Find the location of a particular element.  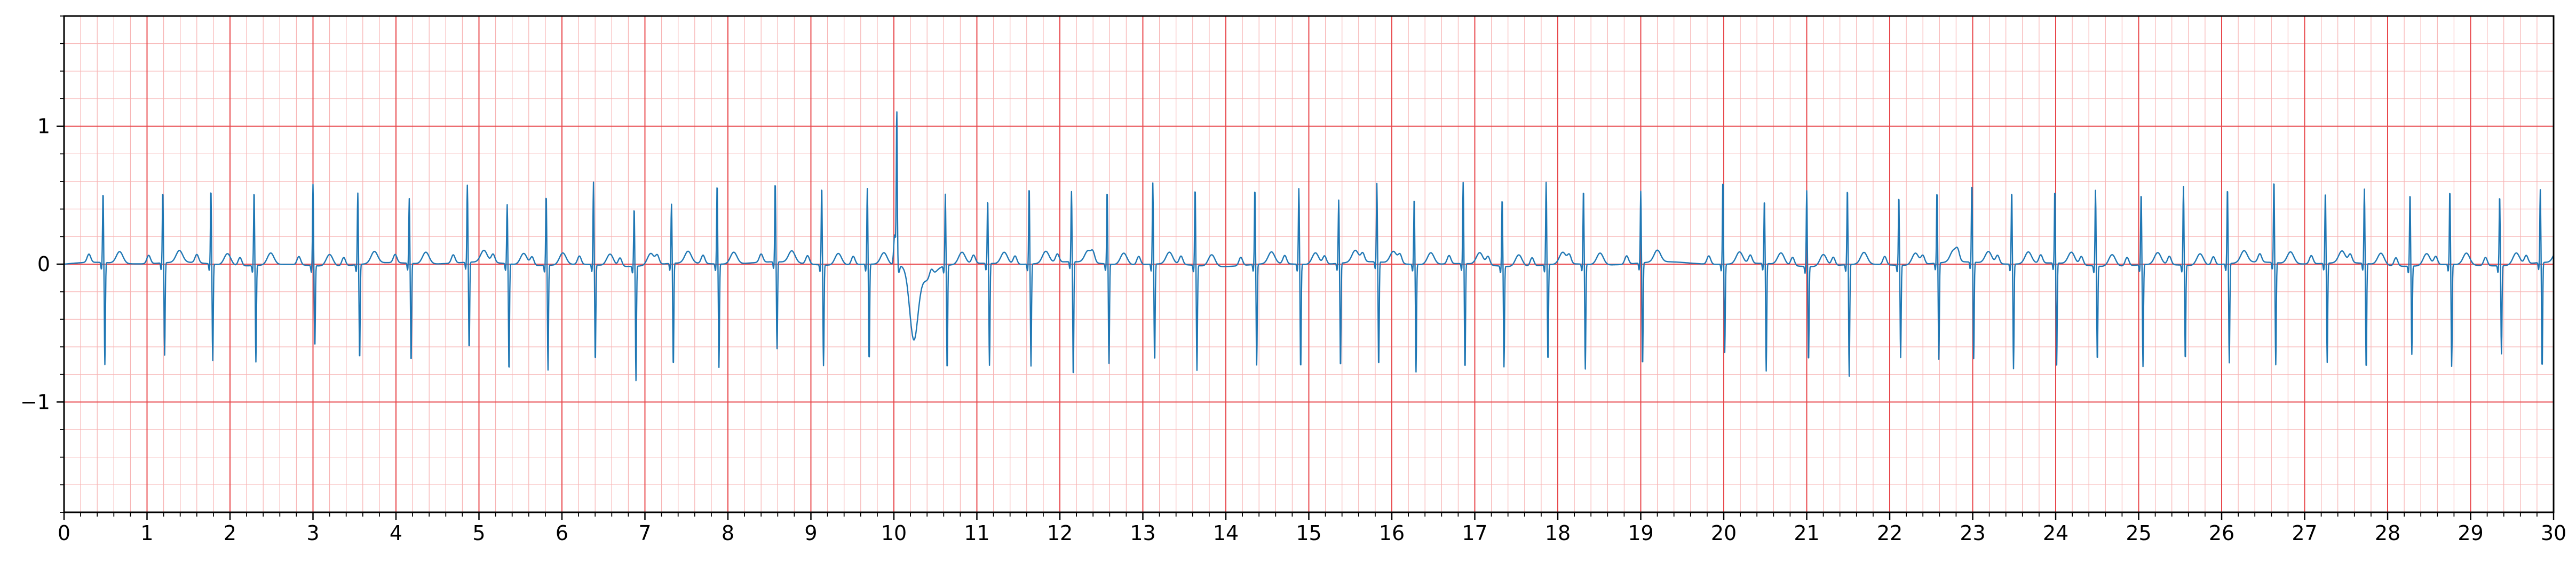

x-tick-label: 14 is located at coordinates (1226, 533).